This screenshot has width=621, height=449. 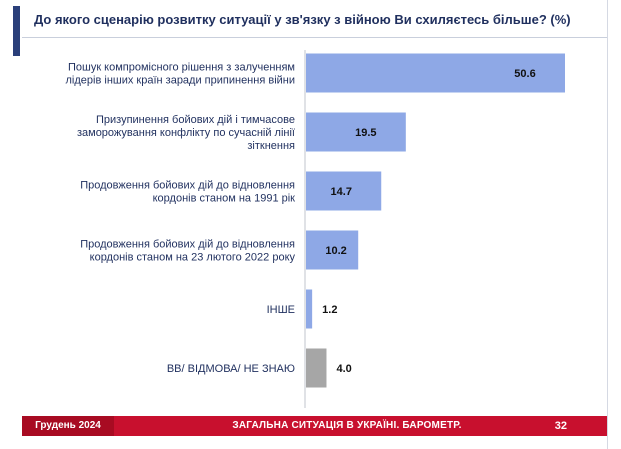 What do you see at coordinates (343, 369) in the screenshot?
I see `value-label-6: 4.0` at bounding box center [343, 369].